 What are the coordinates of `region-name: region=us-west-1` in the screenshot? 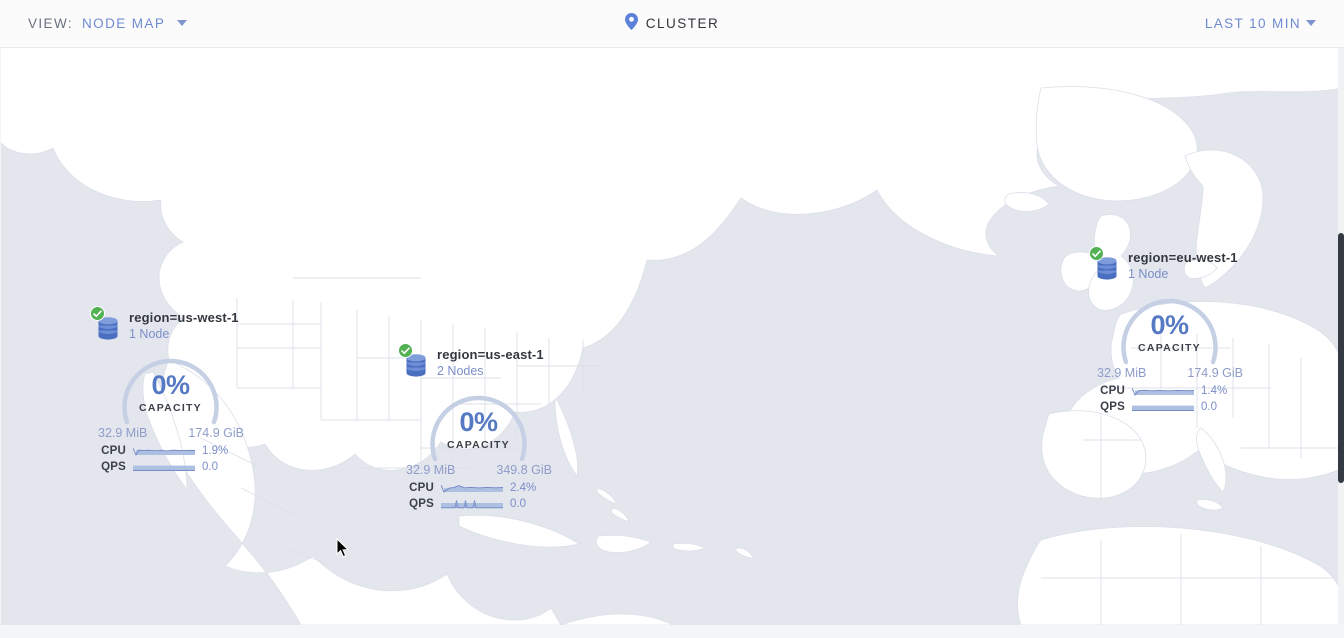 It's located at (184, 317).